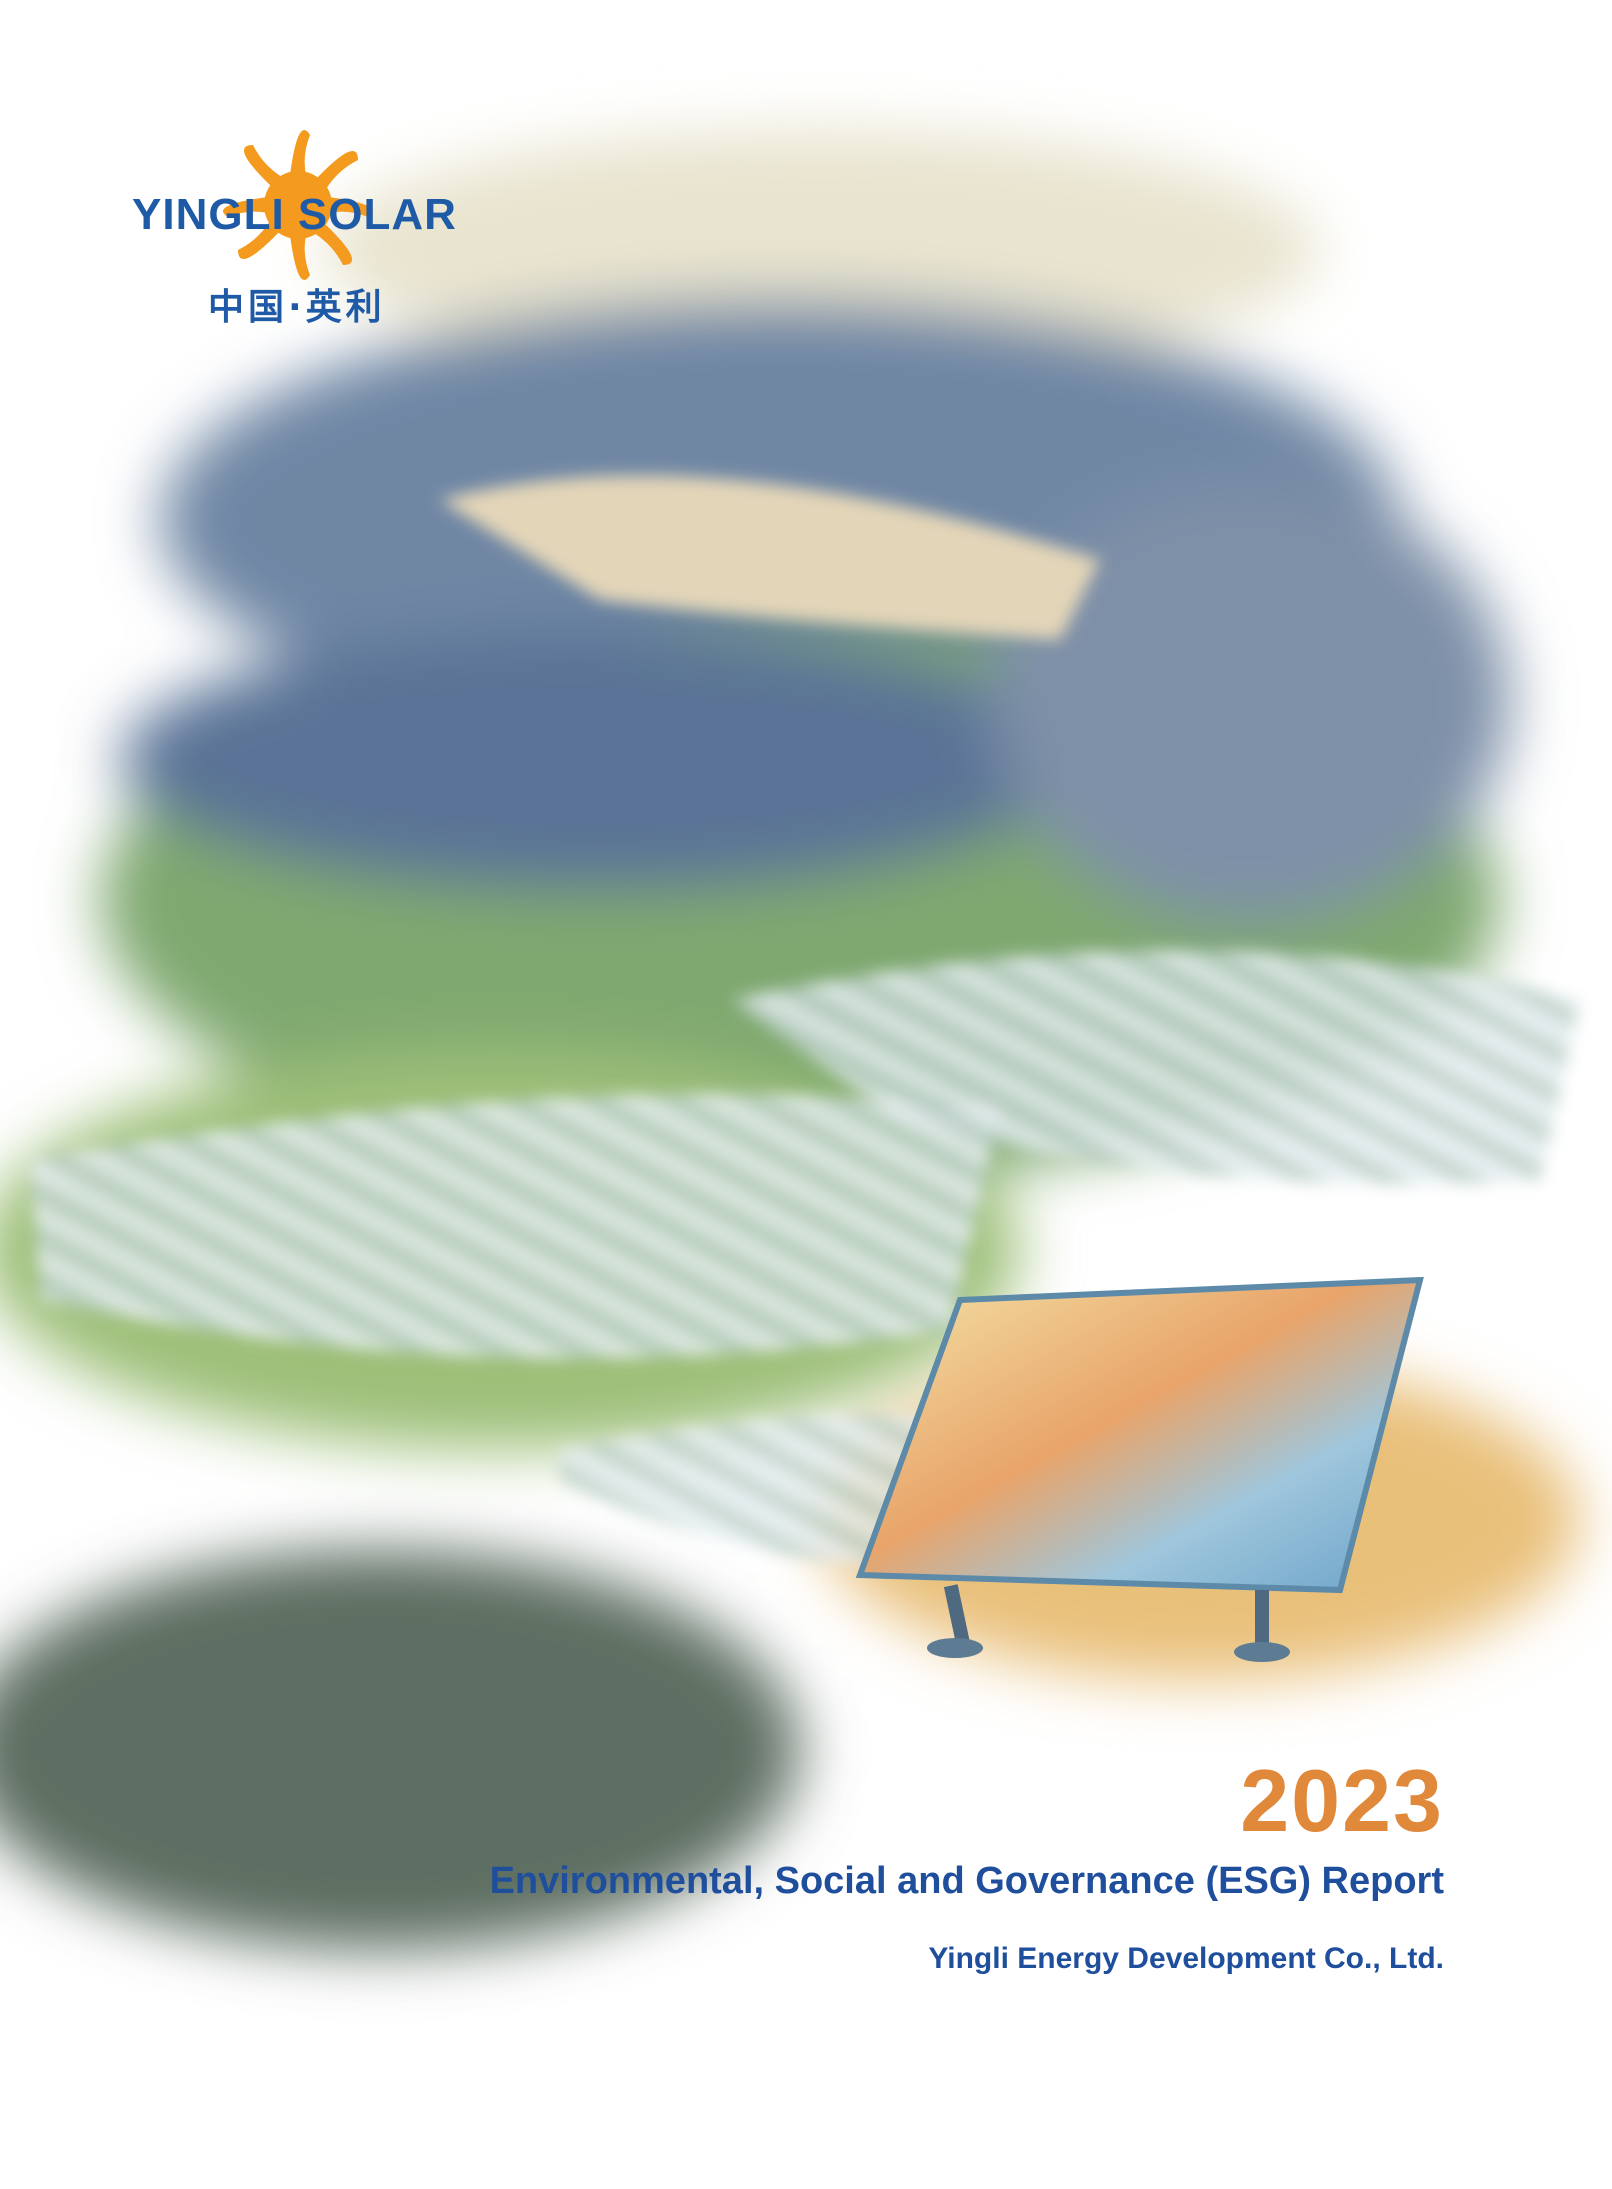  Describe the element at coordinates (297, 307) in the screenshot. I see `logo-chinese: 中国·英利` at that location.